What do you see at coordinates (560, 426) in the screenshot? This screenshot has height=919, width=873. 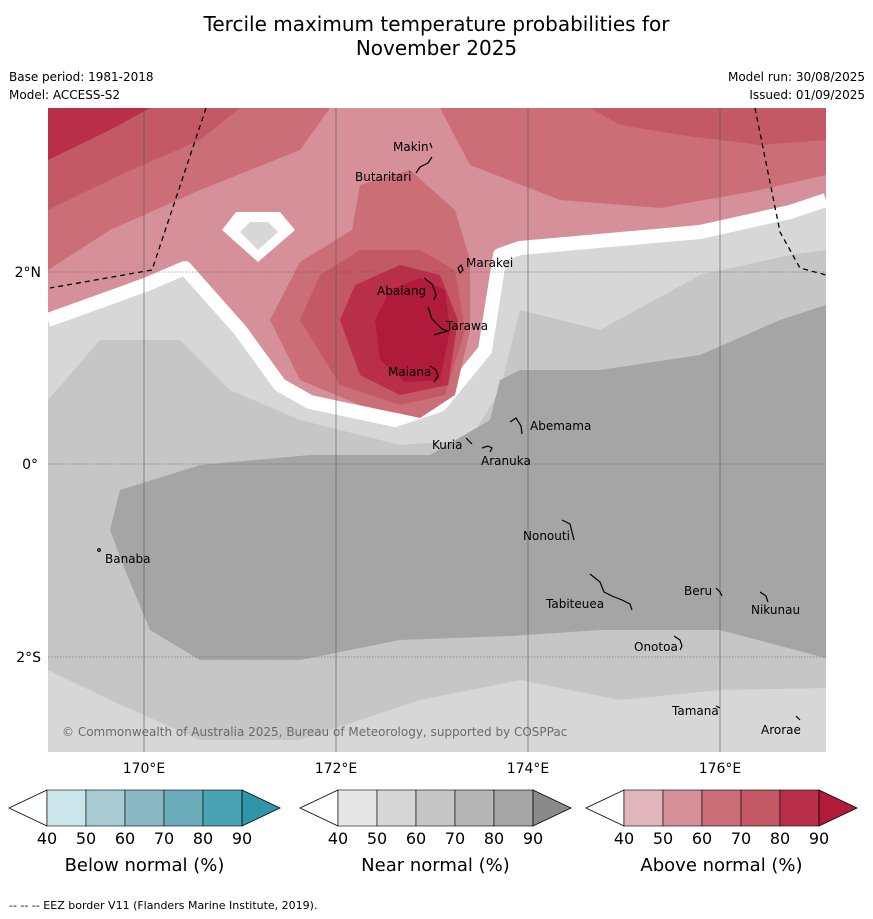 I see `place-abemama: Abemama` at bounding box center [560, 426].